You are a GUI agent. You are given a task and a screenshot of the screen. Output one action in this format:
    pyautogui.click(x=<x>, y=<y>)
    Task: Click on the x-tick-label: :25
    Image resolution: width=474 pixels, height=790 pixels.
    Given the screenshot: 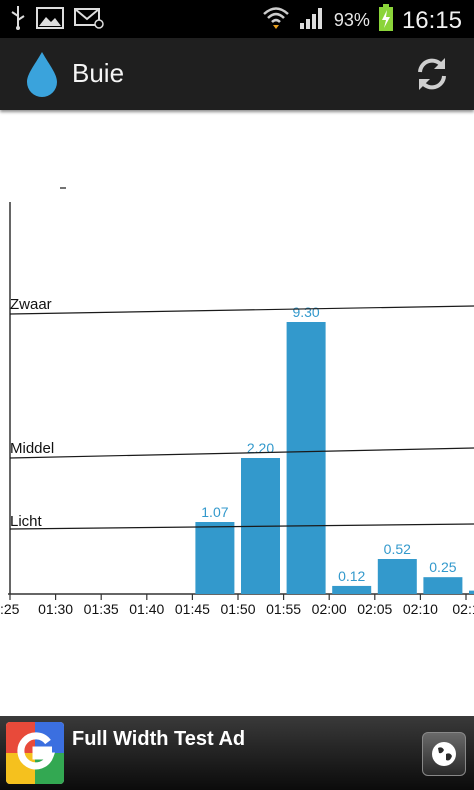 What is the action you would take?
    pyautogui.click(x=10, y=609)
    